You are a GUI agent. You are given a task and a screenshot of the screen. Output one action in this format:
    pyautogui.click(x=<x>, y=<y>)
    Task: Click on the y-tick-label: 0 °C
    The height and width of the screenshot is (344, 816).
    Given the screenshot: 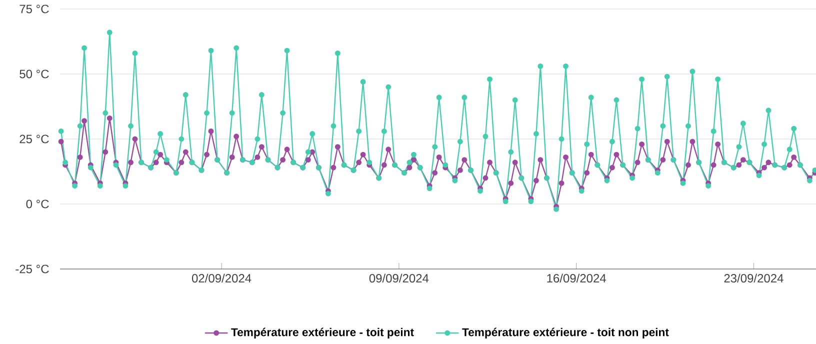 What is the action you would take?
    pyautogui.click(x=37, y=204)
    